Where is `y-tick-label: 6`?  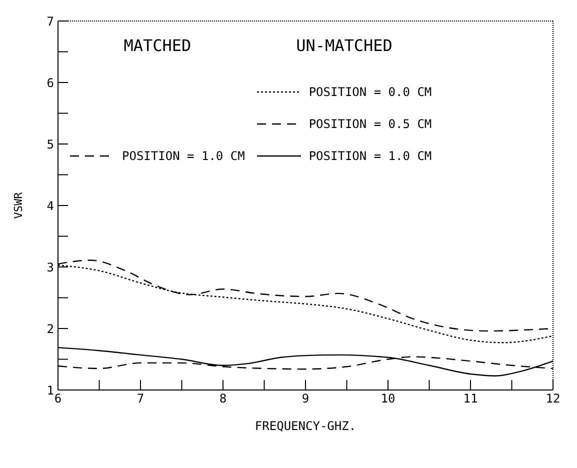
y-tick-label: 6 is located at coordinates (50, 83).